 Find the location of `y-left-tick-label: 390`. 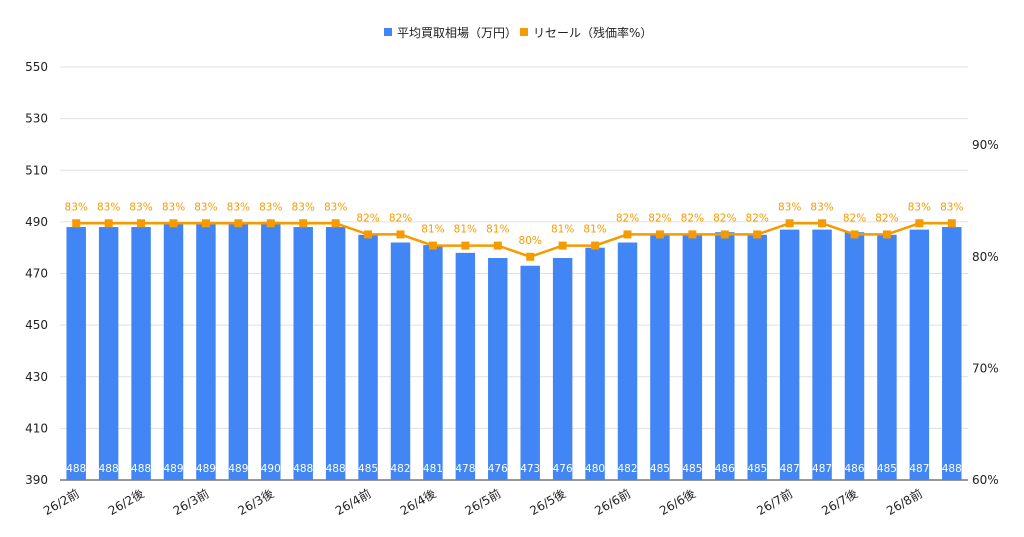

y-left-tick-label: 390 is located at coordinates (36, 480).